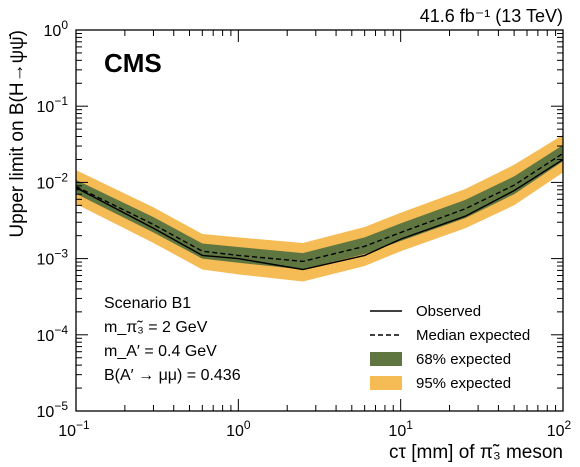 The image size is (580, 467). I want to click on annotation-scenario: Scenario B1, so click(147, 303).